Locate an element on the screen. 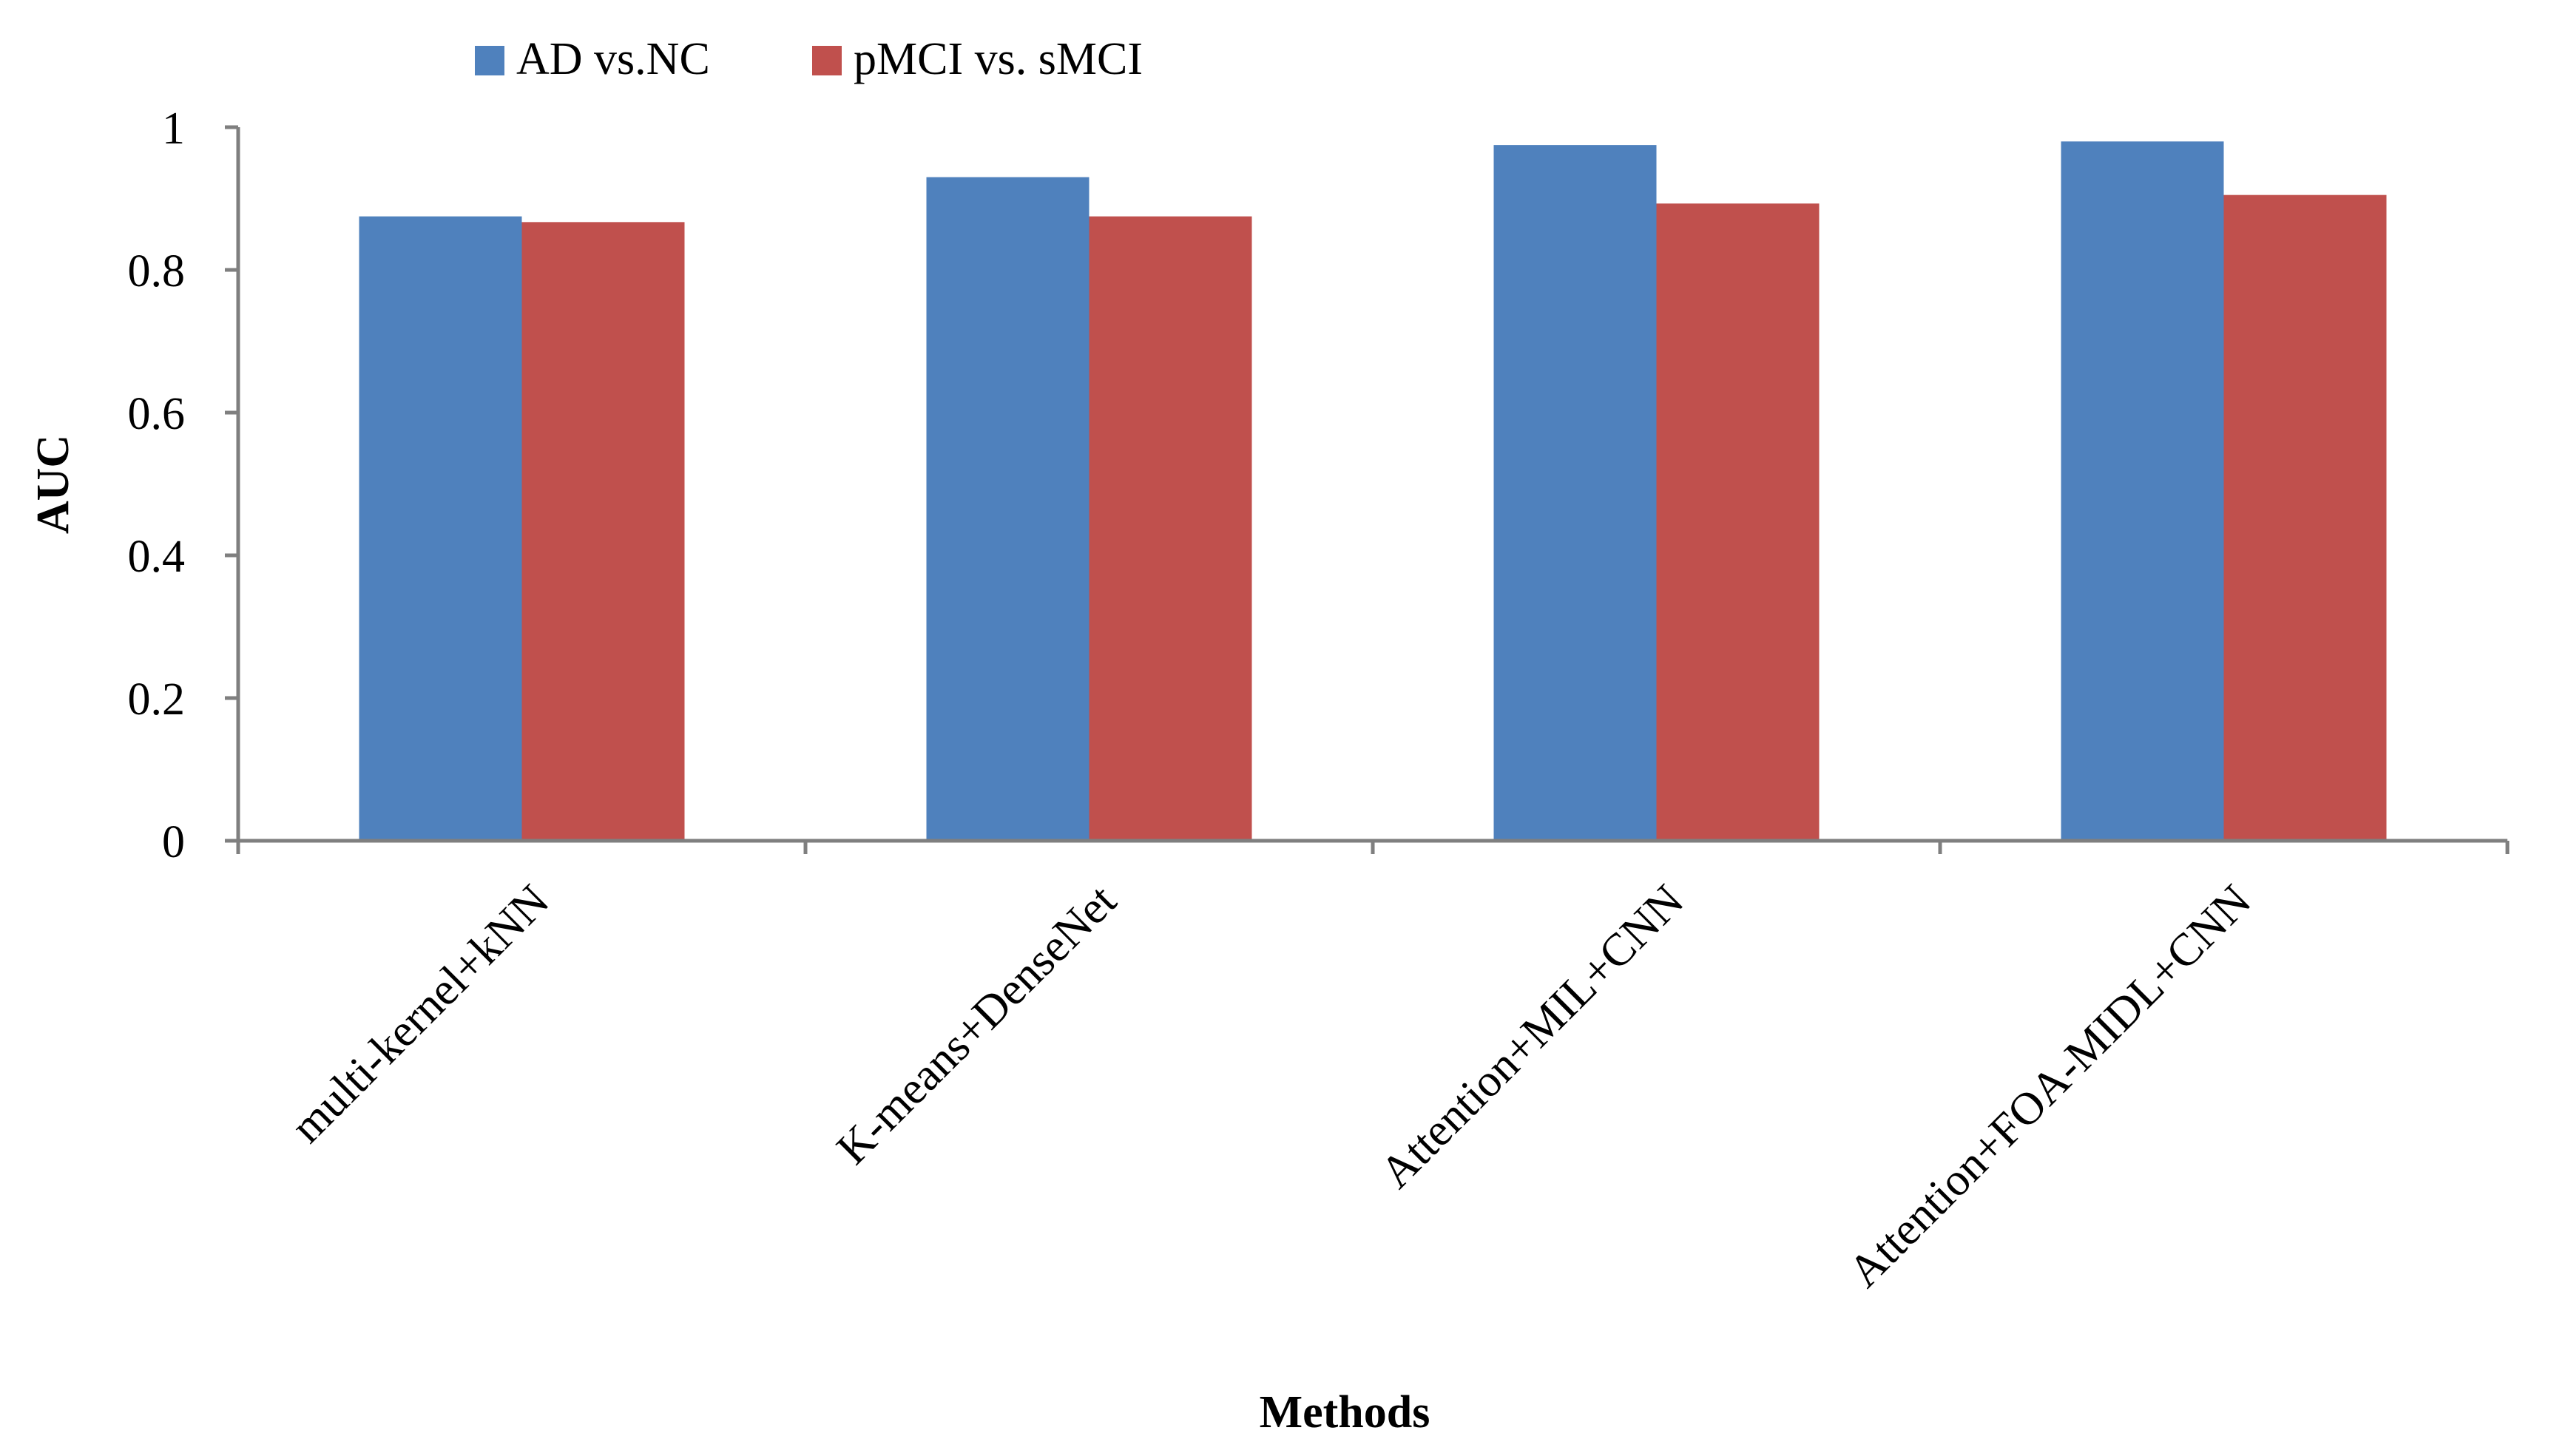  legend-label: pMCI vs. sMCI is located at coordinates (998, 59).